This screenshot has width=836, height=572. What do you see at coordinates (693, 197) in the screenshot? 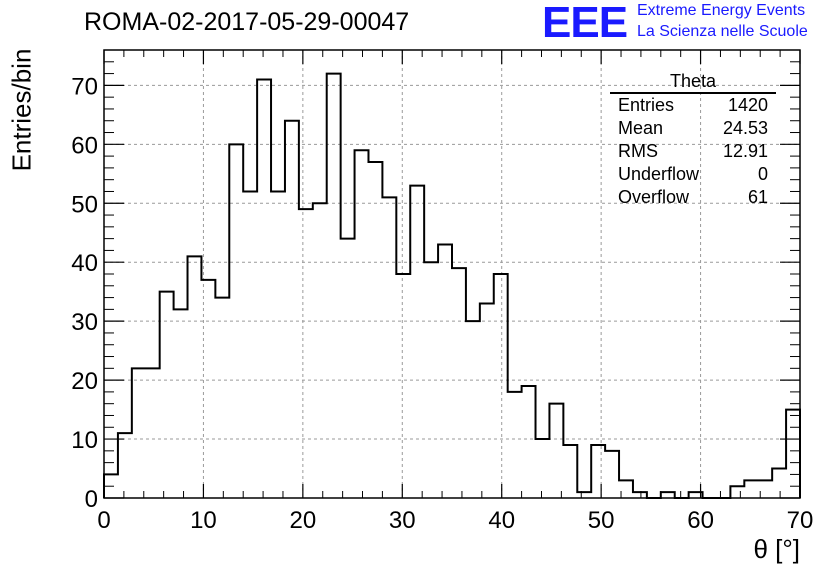
I see `stats-row-overflow: Overflow 61` at bounding box center [693, 197].